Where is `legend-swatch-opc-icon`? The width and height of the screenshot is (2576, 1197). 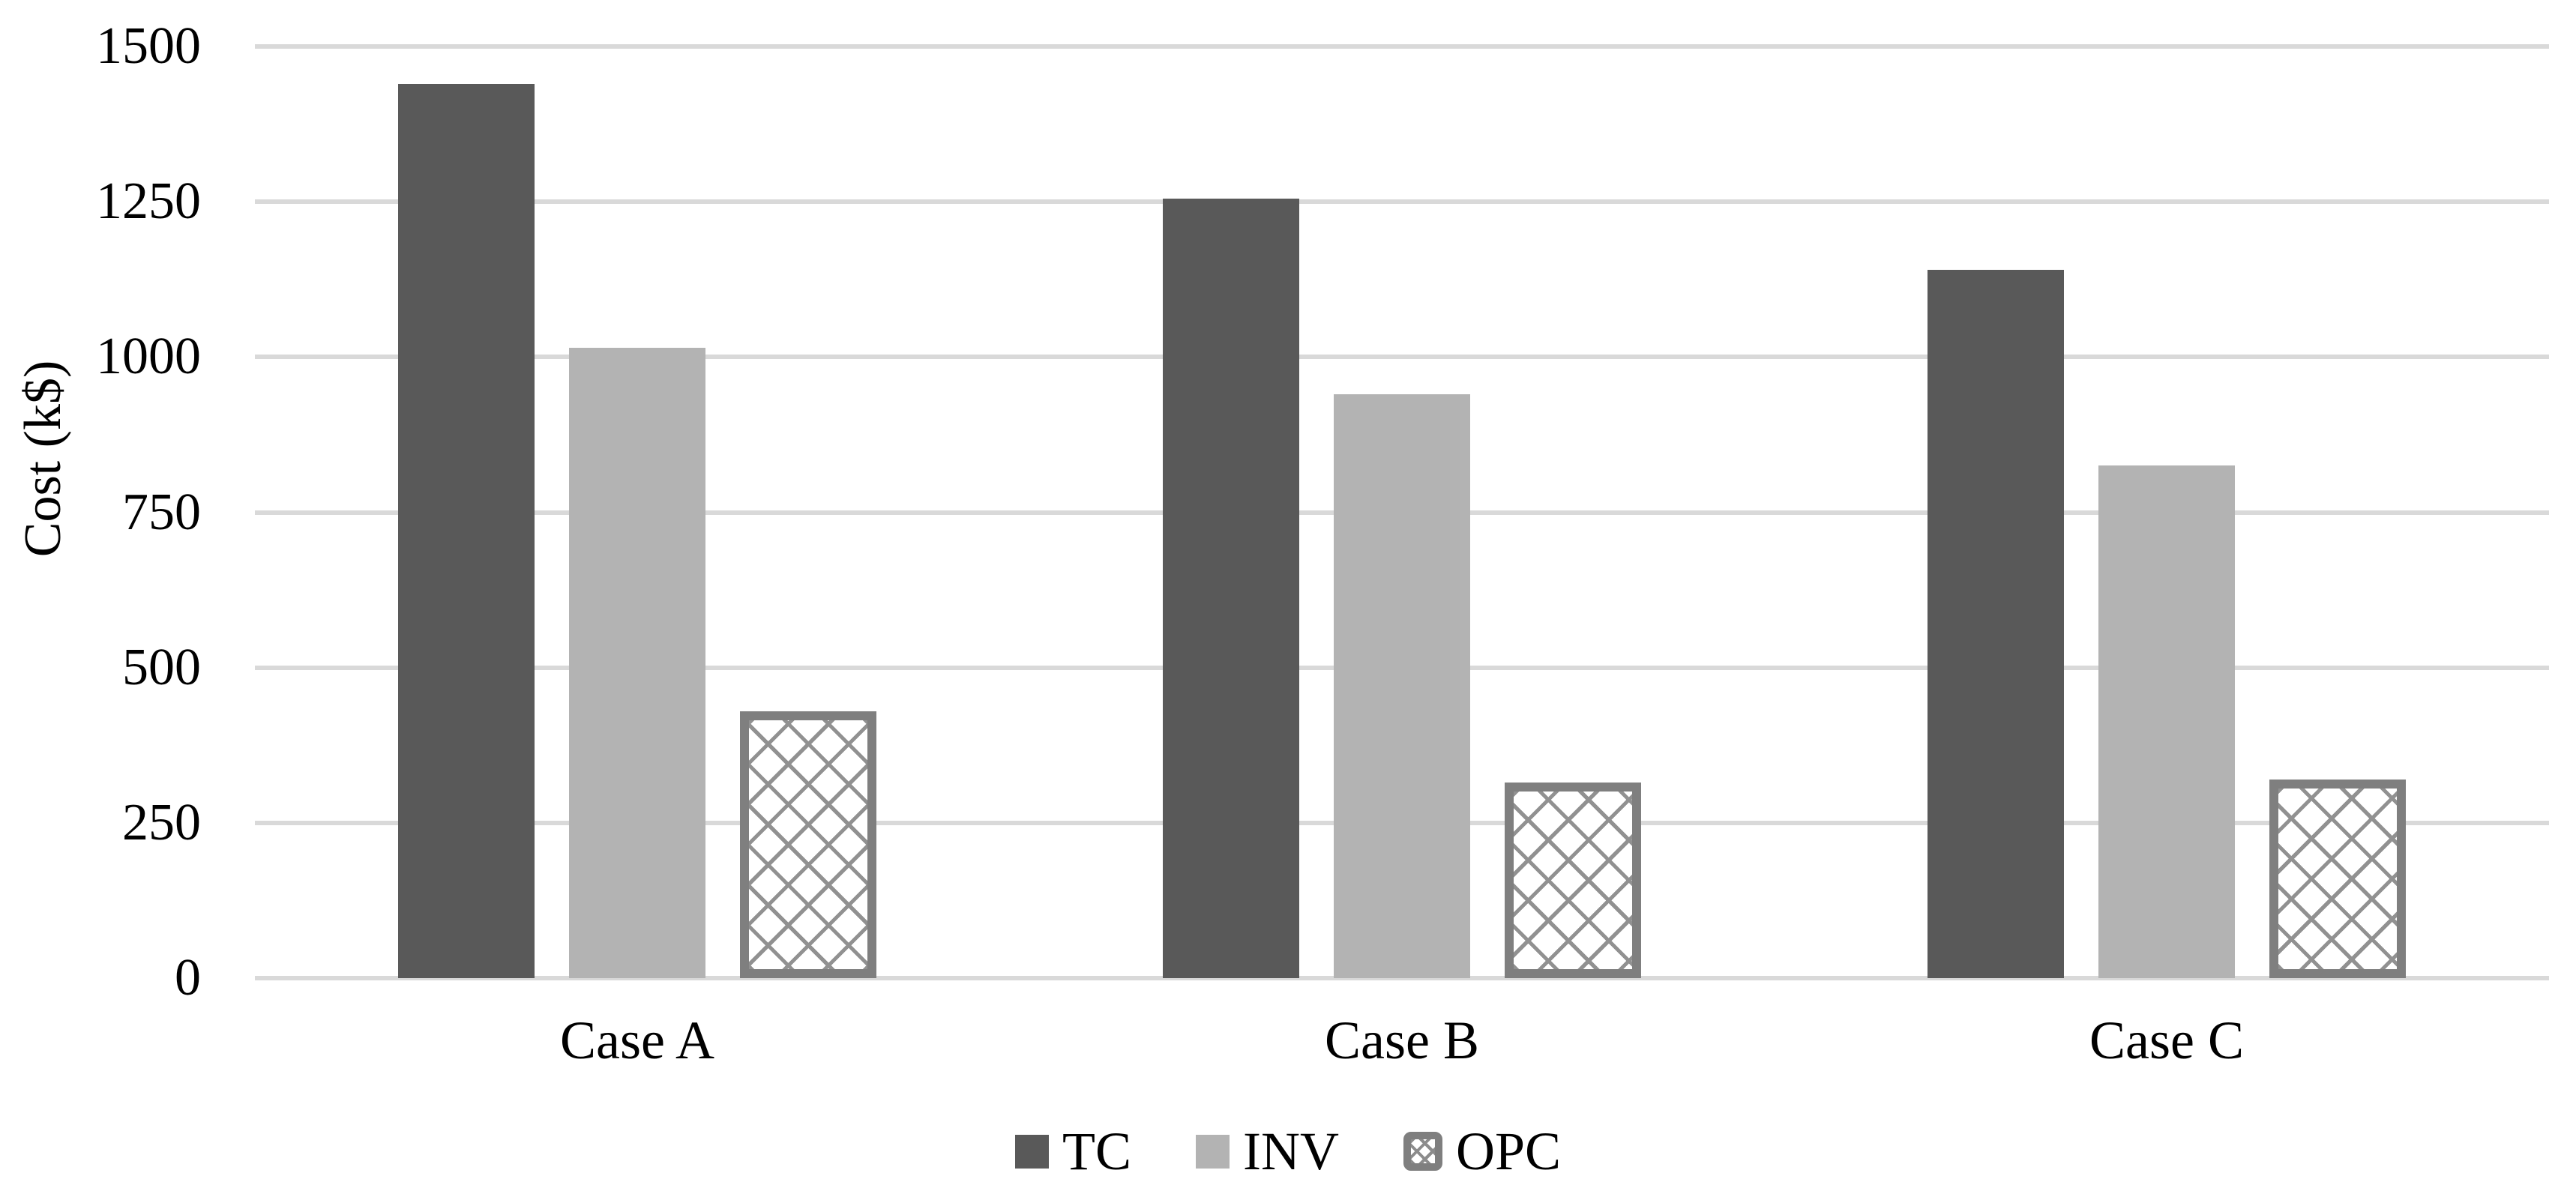
legend-swatch-opc-icon is located at coordinates (1422, 1151).